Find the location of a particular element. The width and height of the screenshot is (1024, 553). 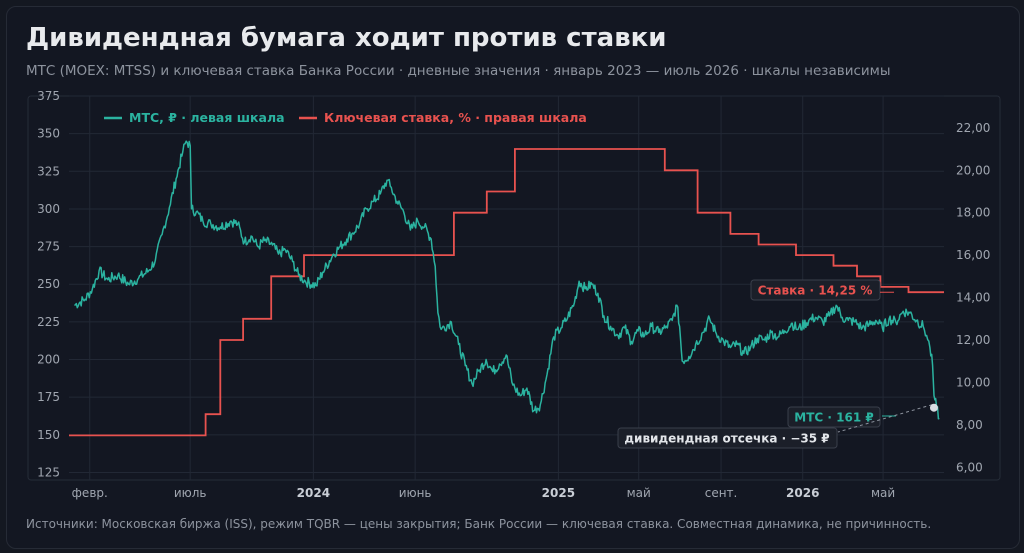

y-left-tick-label: 350 is located at coordinates (48, 134).